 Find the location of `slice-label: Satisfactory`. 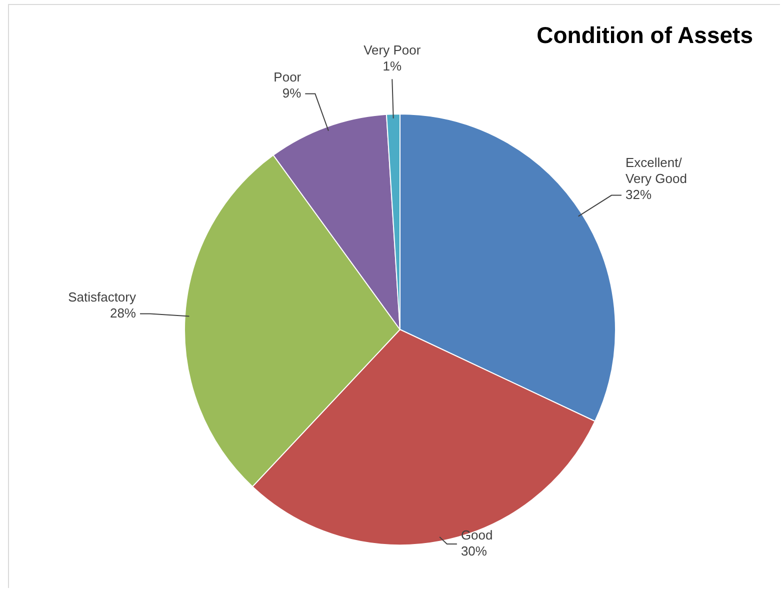

slice-label: Satisfactory is located at coordinates (102, 296).